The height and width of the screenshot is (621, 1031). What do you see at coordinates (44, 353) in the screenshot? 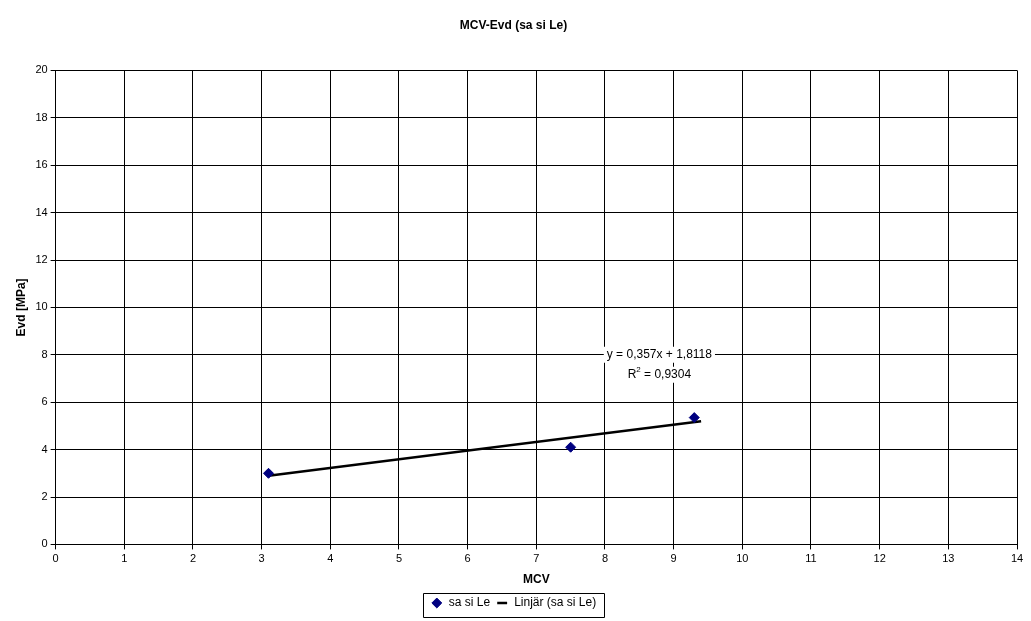
I see `y-tick-label: 8` at bounding box center [44, 353].